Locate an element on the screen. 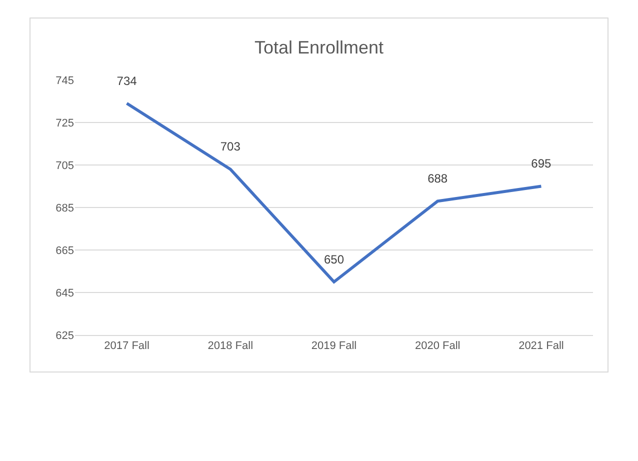  y-tick-label: 705 is located at coordinates (65, 166).